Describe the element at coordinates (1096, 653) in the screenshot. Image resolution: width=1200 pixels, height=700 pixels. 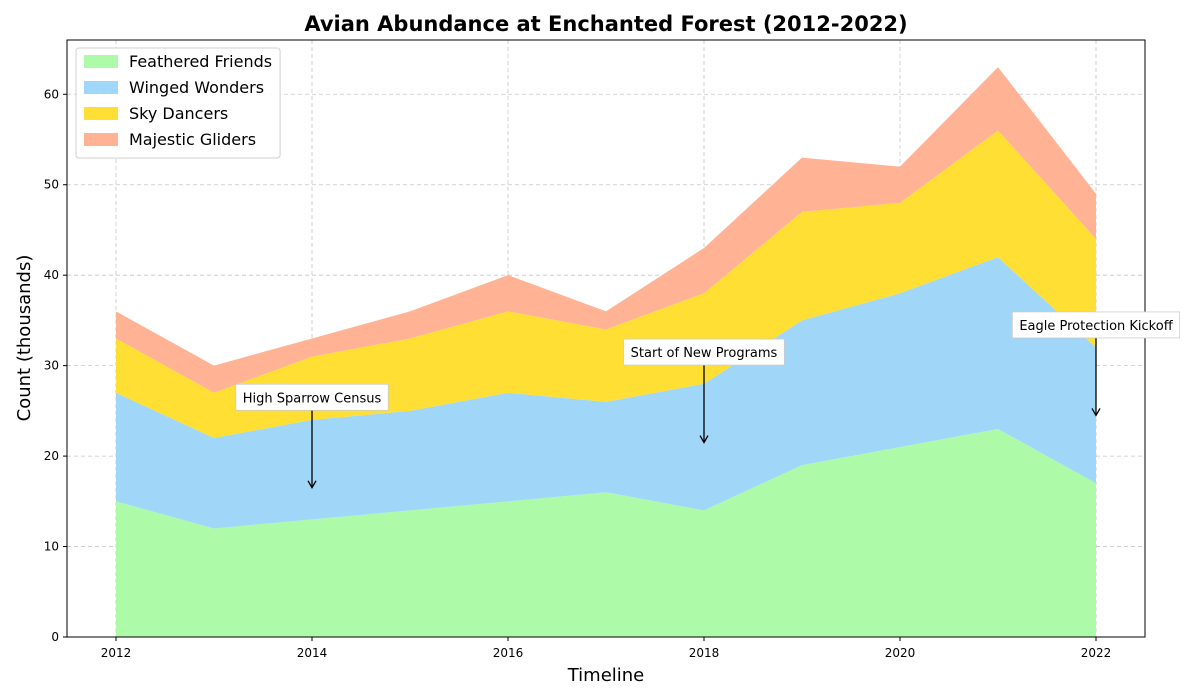
I see `x-tick-label: 2022` at that location.